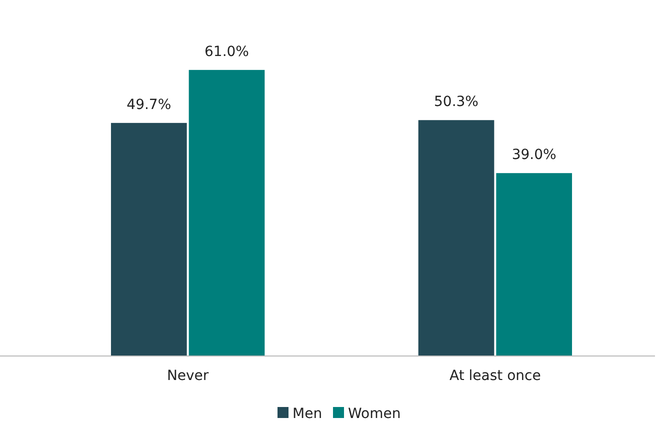  I want to click on data-label: 50.3%, so click(456, 102).